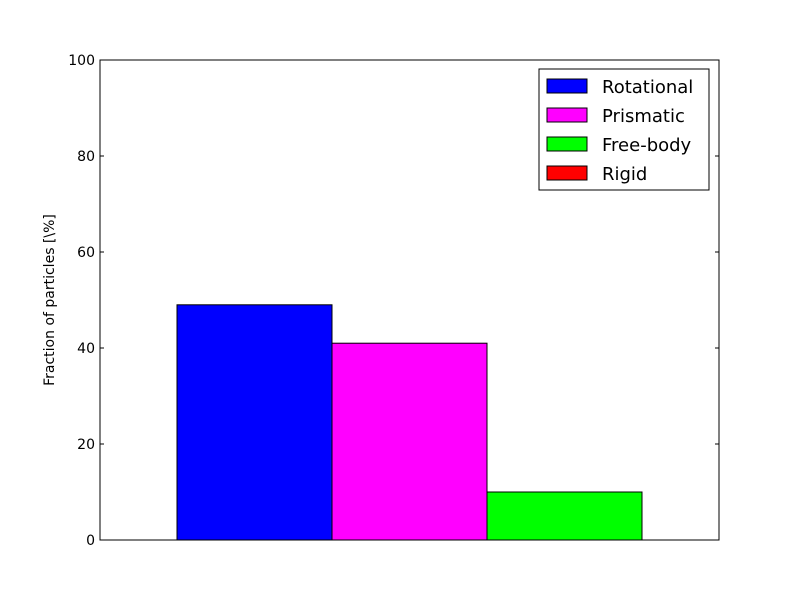 The height and width of the screenshot is (600, 800). Describe the element at coordinates (254, 422) in the screenshot. I see `bar-rotational` at that location.